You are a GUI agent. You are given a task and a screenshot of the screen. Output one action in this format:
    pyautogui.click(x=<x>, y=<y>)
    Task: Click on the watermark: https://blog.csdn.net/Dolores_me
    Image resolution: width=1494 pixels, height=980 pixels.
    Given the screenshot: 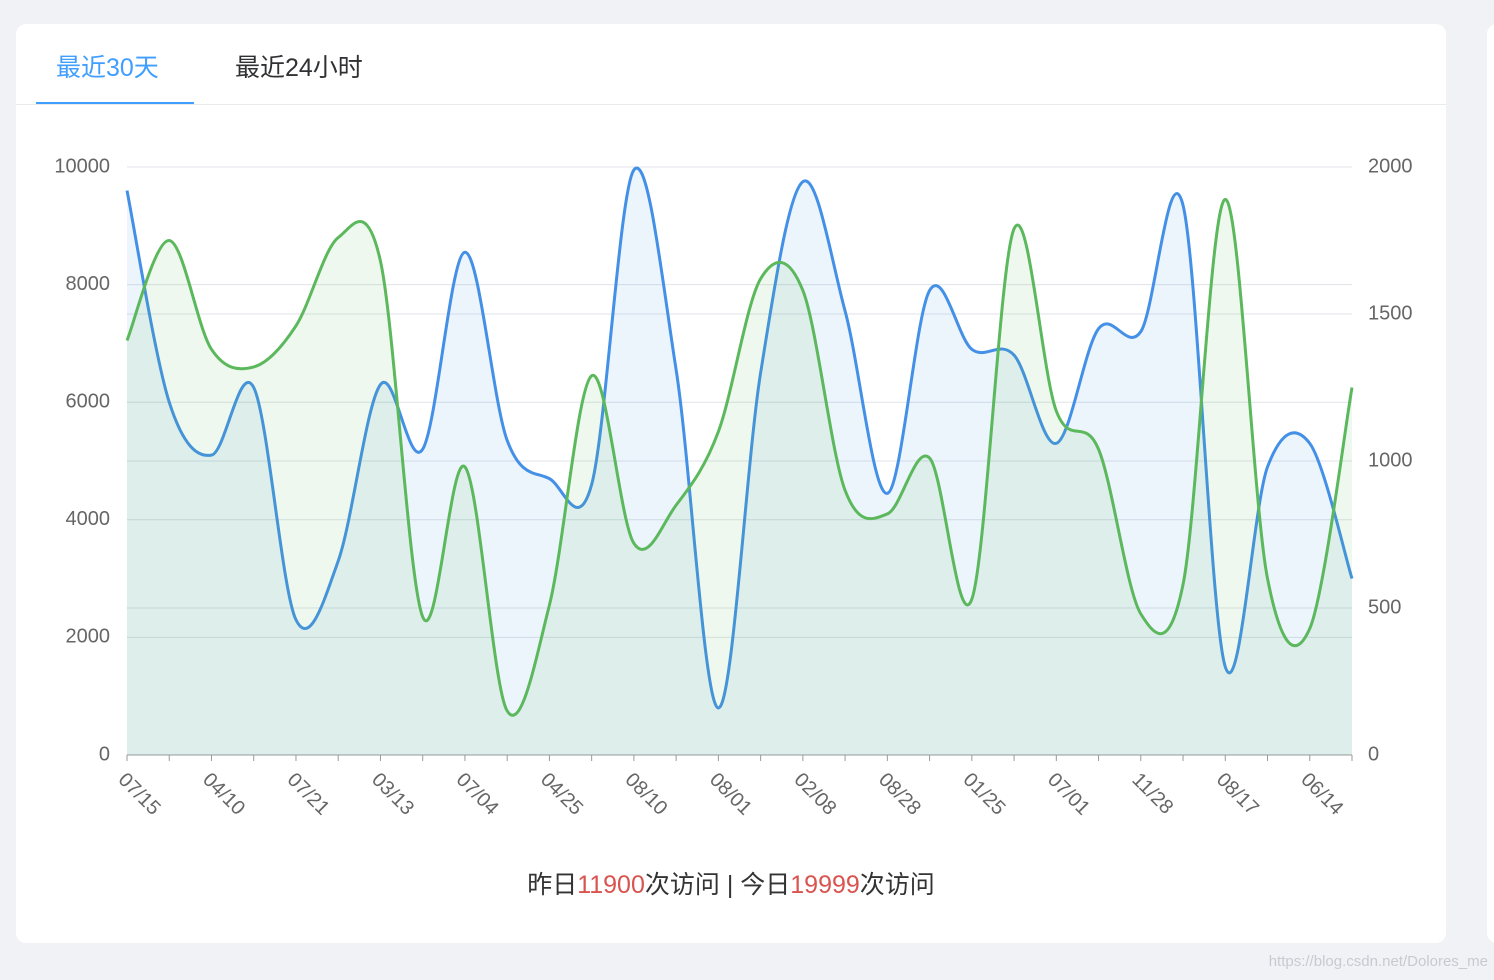 What is the action you would take?
    pyautogui.click(x=1378, y=961)
    